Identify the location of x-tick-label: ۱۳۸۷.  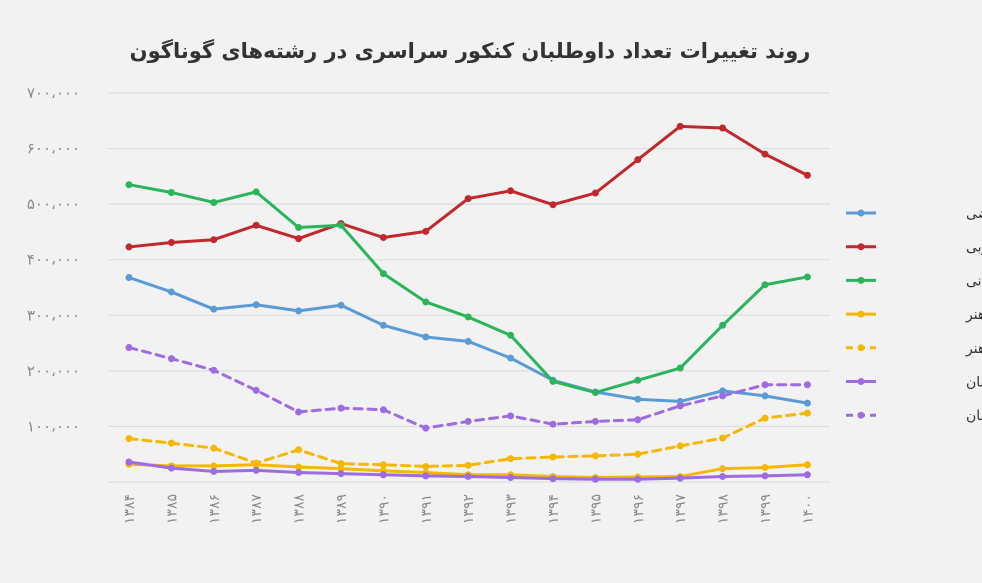
(257, 509).